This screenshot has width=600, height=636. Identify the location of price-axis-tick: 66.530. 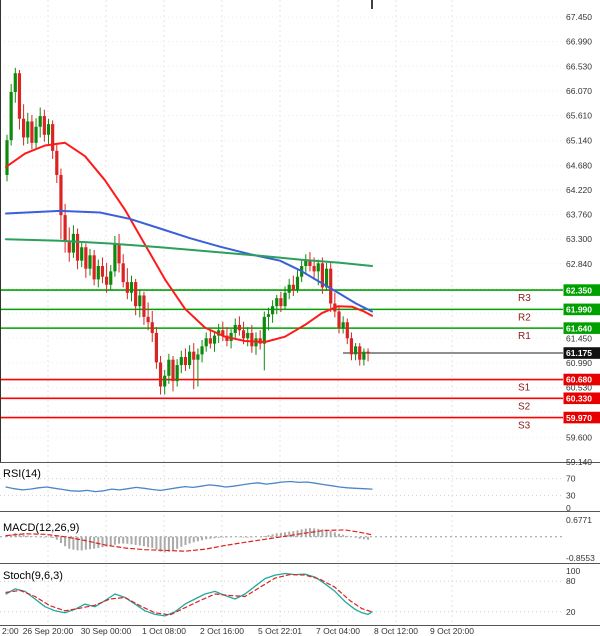
(579, 66).